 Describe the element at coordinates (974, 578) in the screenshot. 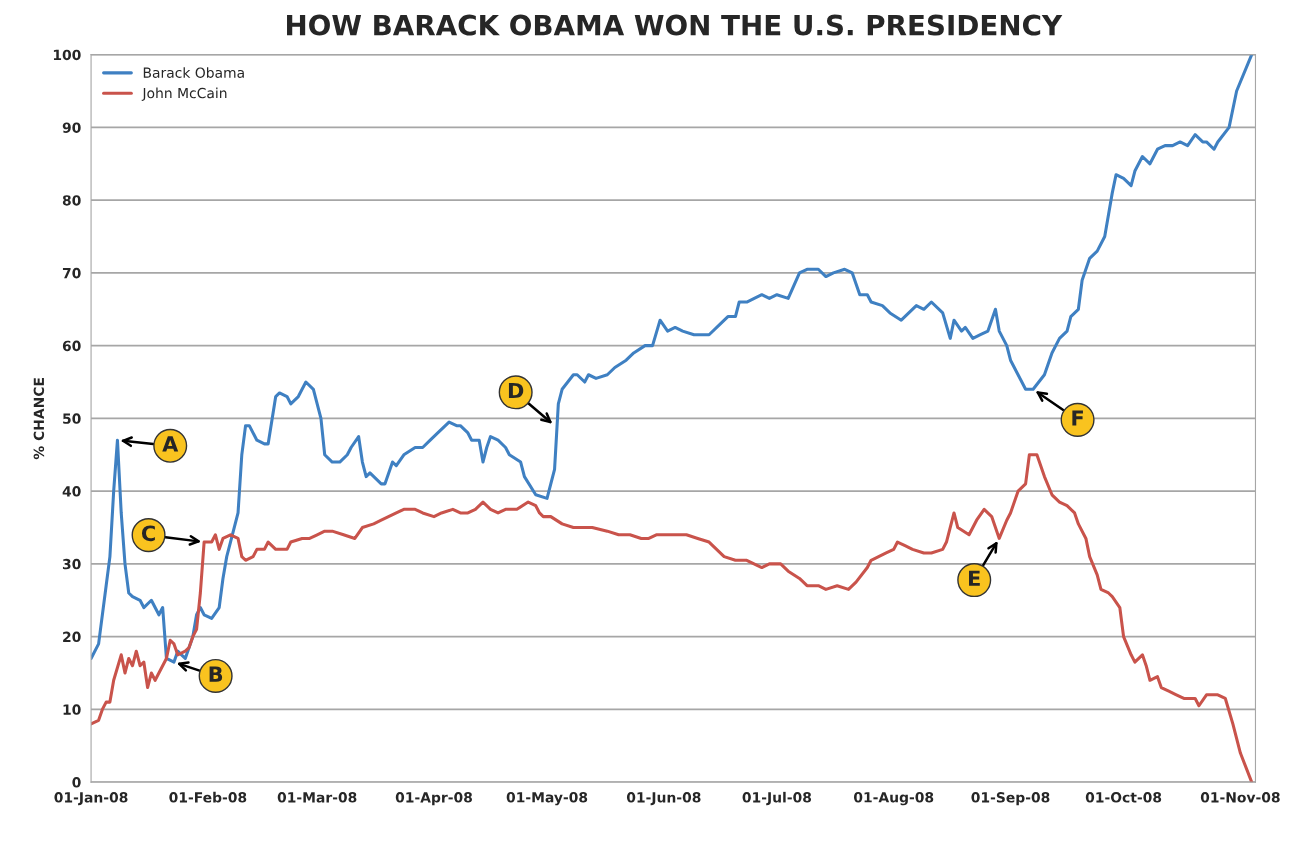

I see `annotation: E` at that location.